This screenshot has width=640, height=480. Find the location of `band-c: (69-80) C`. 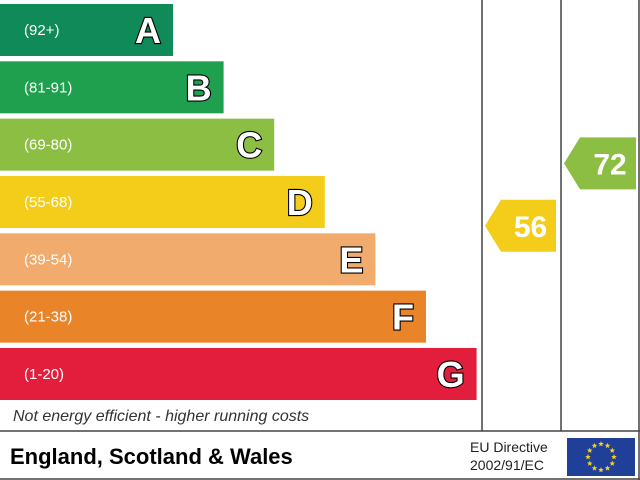

band-c: (69-80) C is located at coordinates (137, 144).